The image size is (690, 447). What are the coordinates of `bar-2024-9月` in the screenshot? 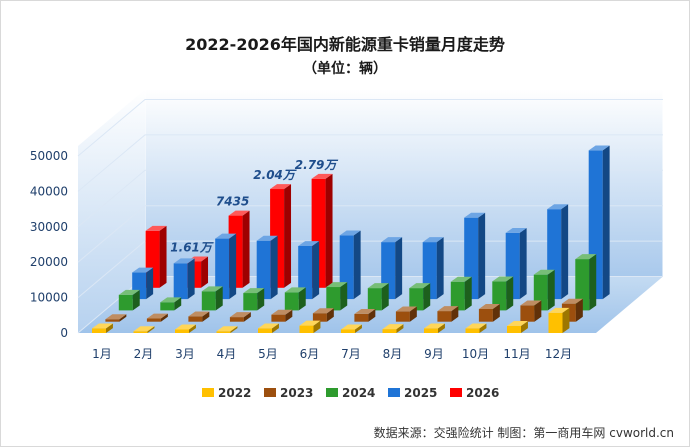 It's located at (461, 293).